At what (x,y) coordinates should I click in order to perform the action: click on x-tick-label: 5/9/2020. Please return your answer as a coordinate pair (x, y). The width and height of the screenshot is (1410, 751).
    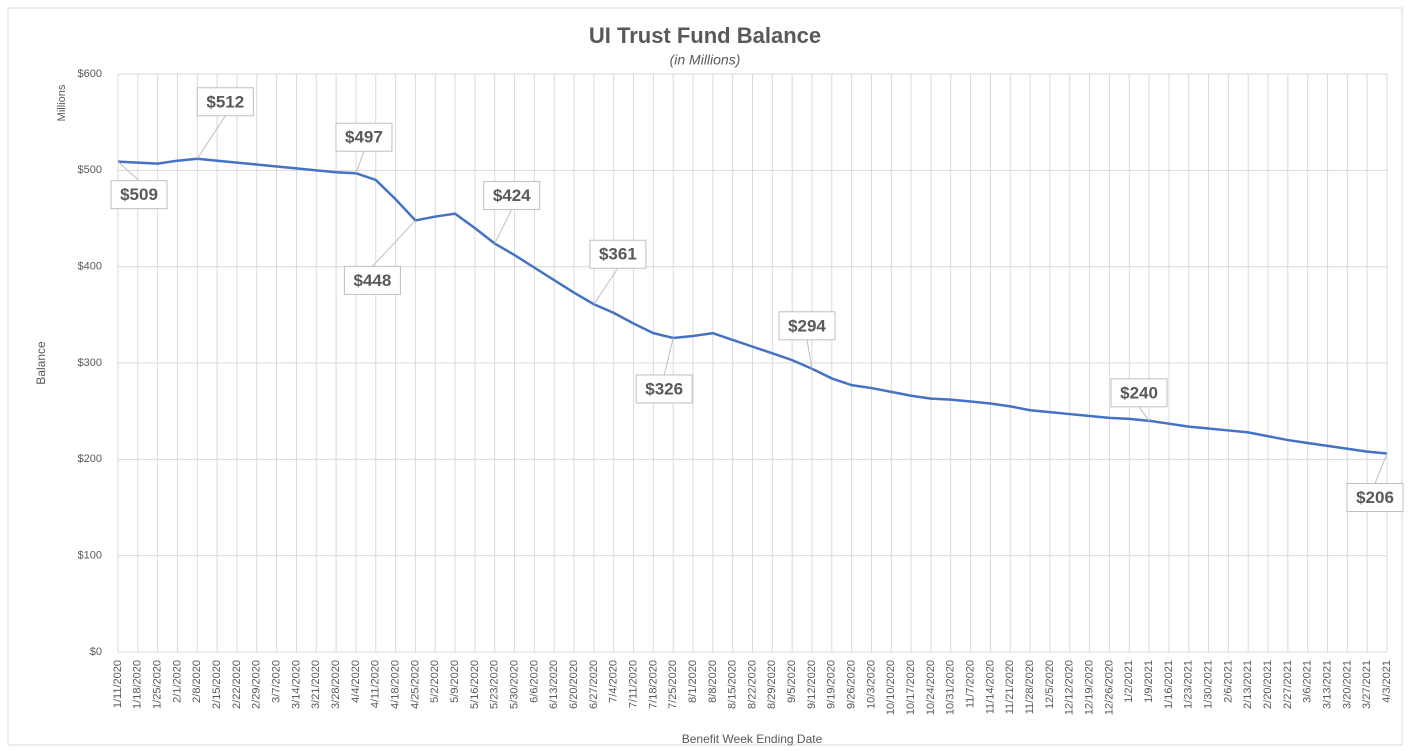
    Looking at the image, I should click on (455, 681).